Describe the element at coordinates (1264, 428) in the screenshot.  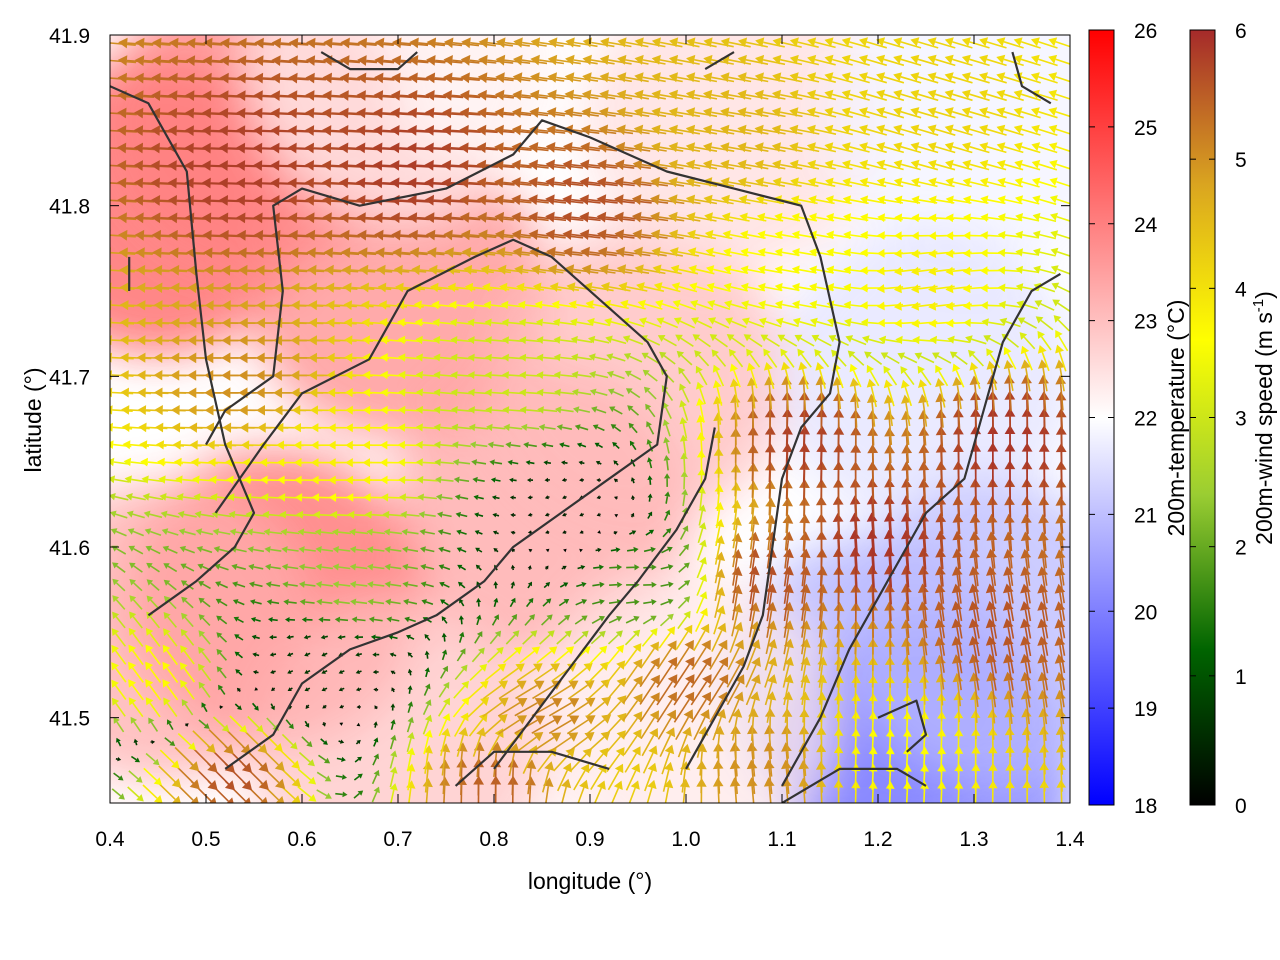
I see `wind-colorbar-label-main: 200m-wind speed (m s` at that location.